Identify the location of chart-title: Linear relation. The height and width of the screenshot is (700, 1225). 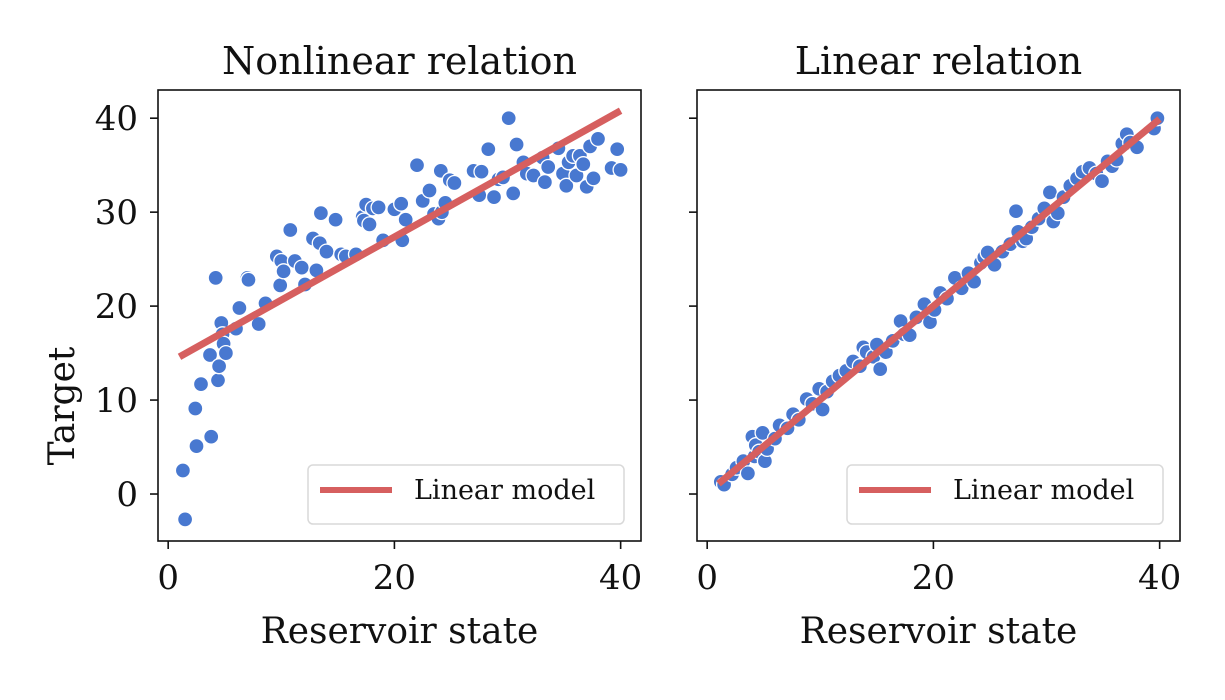
(939, 61).